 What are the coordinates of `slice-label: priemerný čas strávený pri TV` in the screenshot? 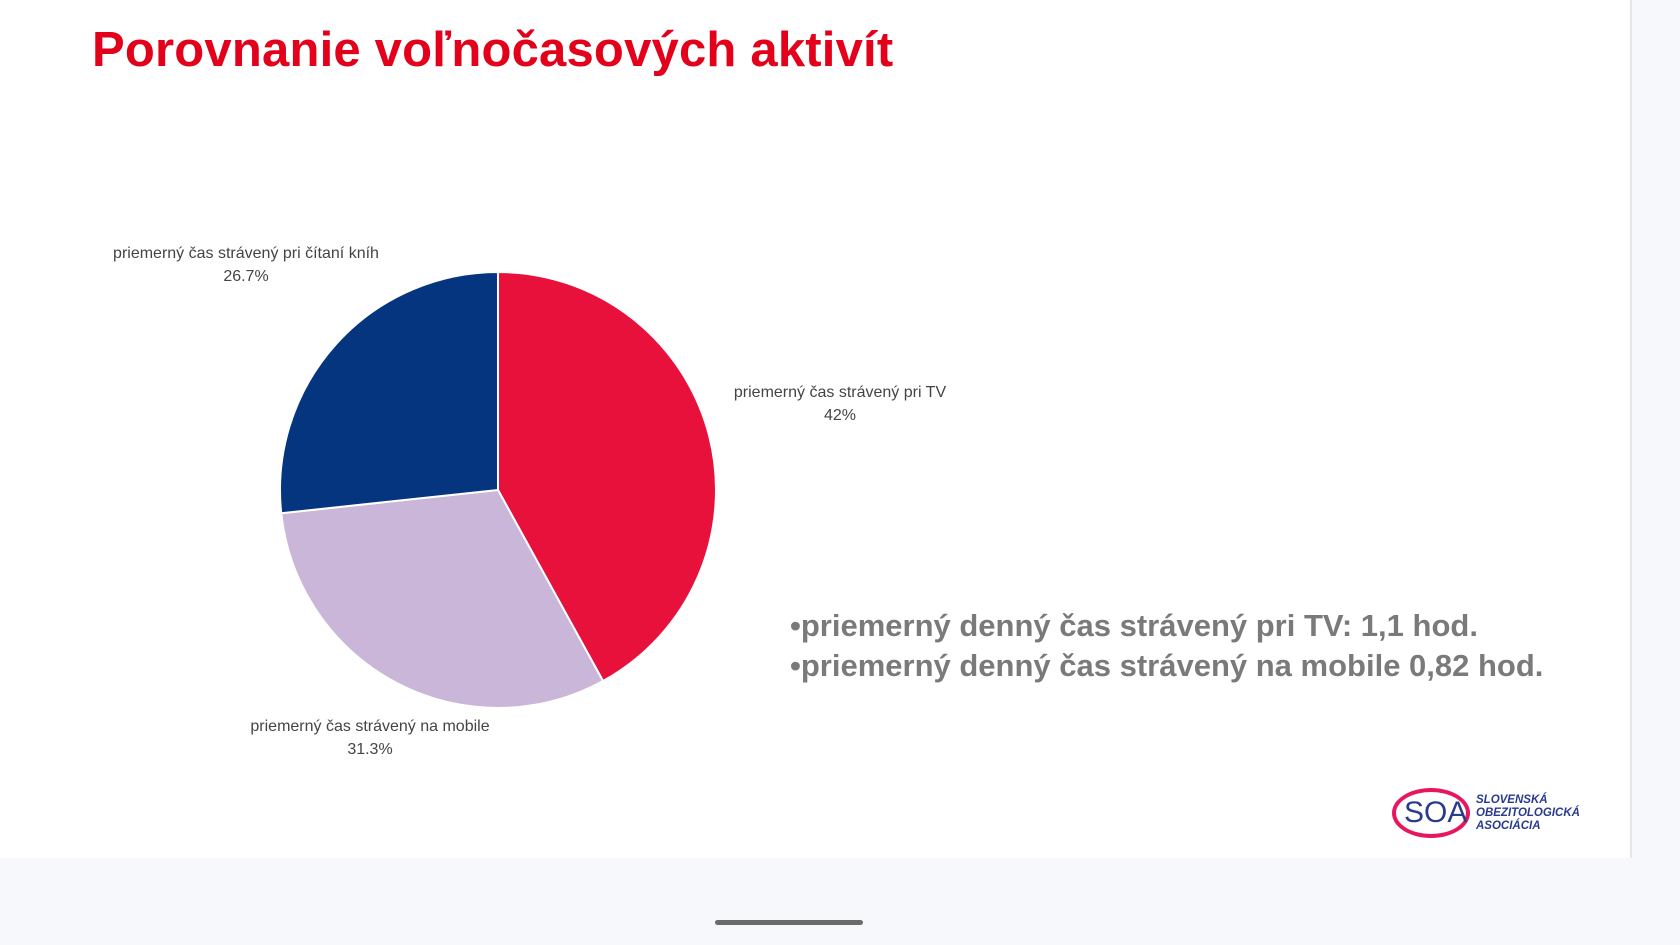 It's located at (840, 392).